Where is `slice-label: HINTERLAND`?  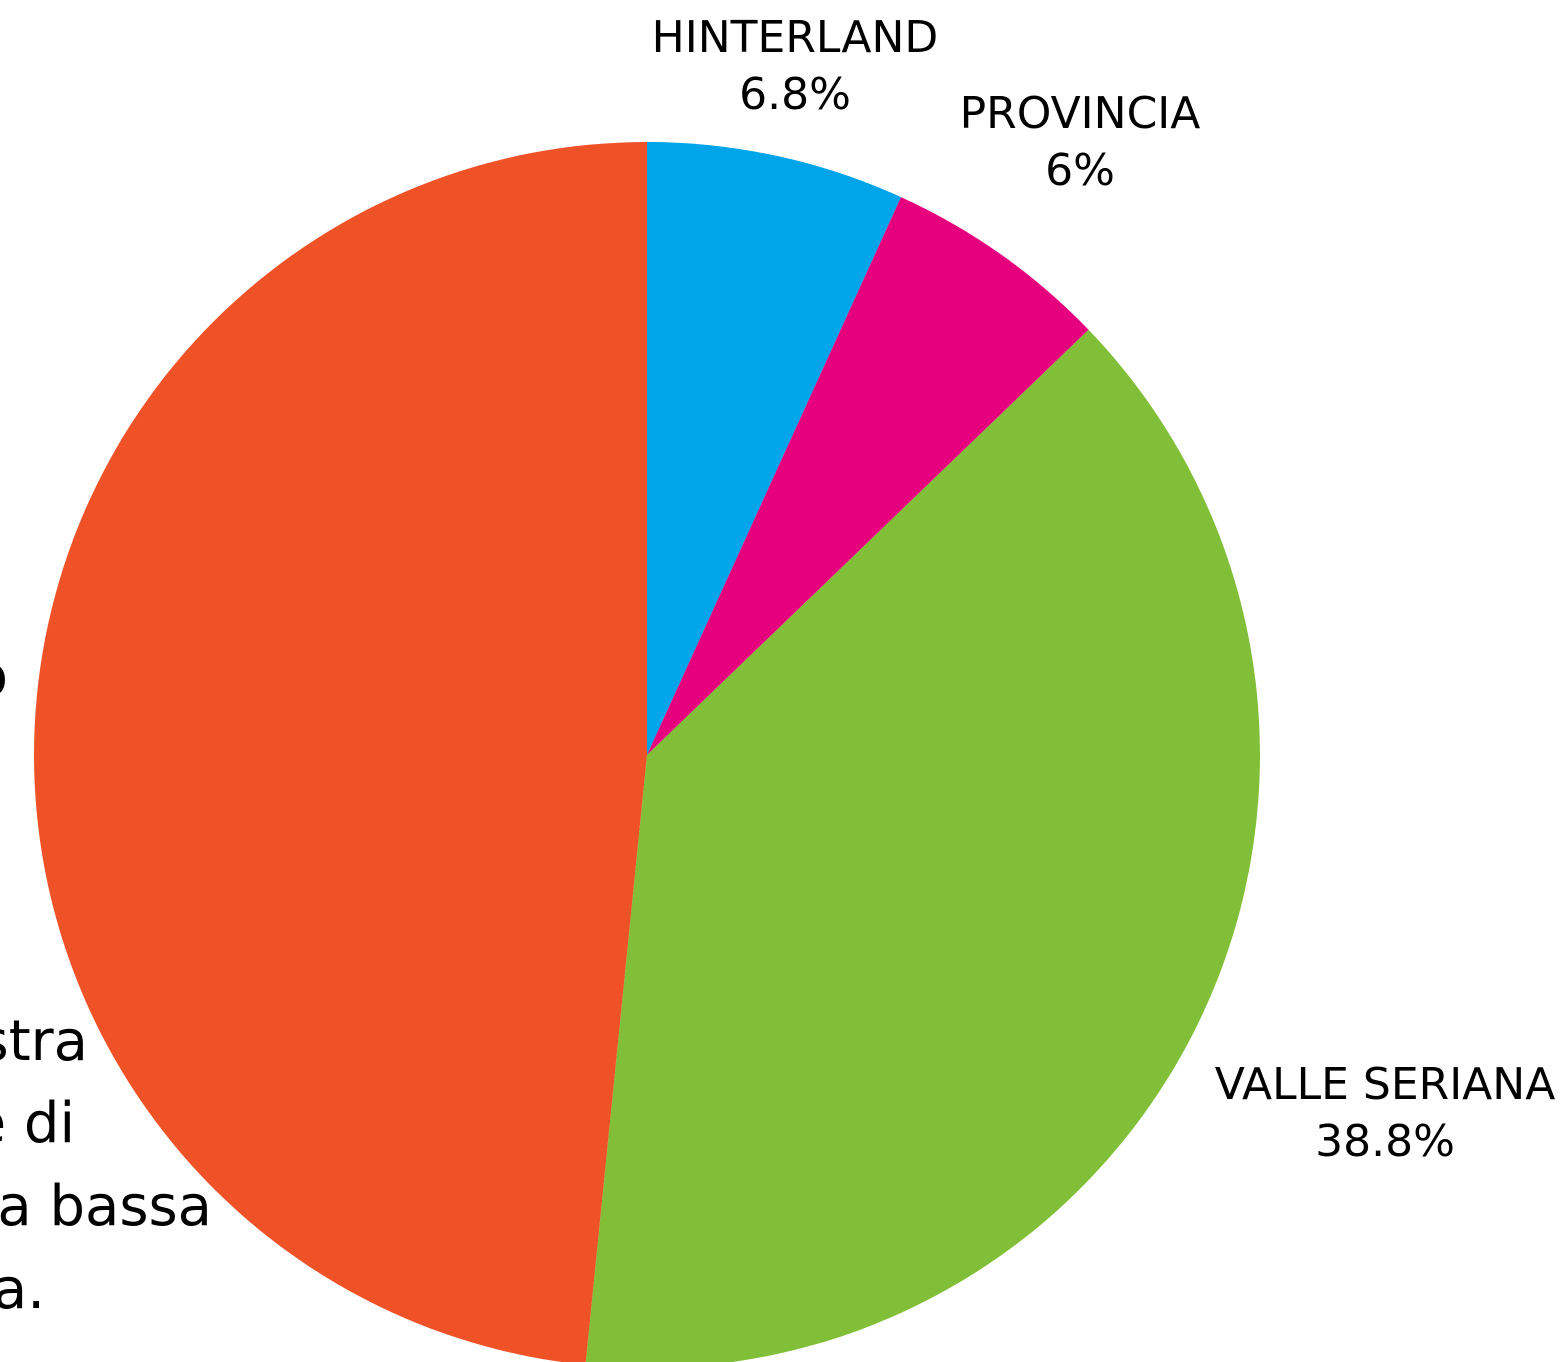
slice-label: HINTERLAND is located at coordinates (795, 37).